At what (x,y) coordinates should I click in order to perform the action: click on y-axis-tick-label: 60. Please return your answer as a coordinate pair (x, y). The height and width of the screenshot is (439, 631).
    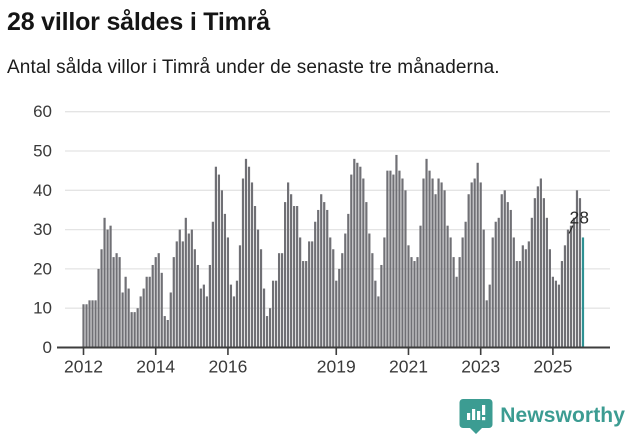
    Looking at the image, I should click on (42, 111).